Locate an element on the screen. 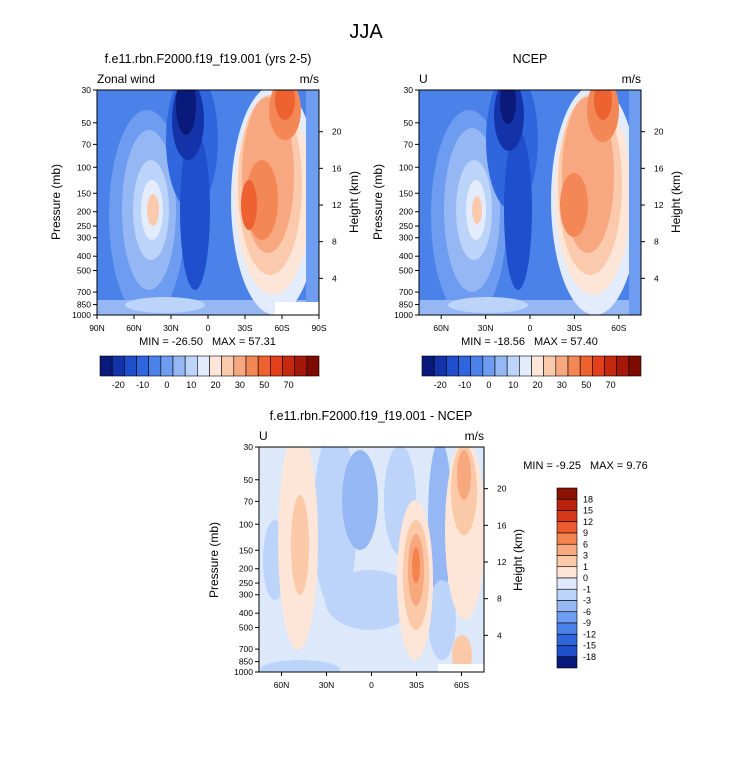 The width and height of the screenshot is (733, 773). pressure-tick-label: 400 is located at coordinates (246, 613).